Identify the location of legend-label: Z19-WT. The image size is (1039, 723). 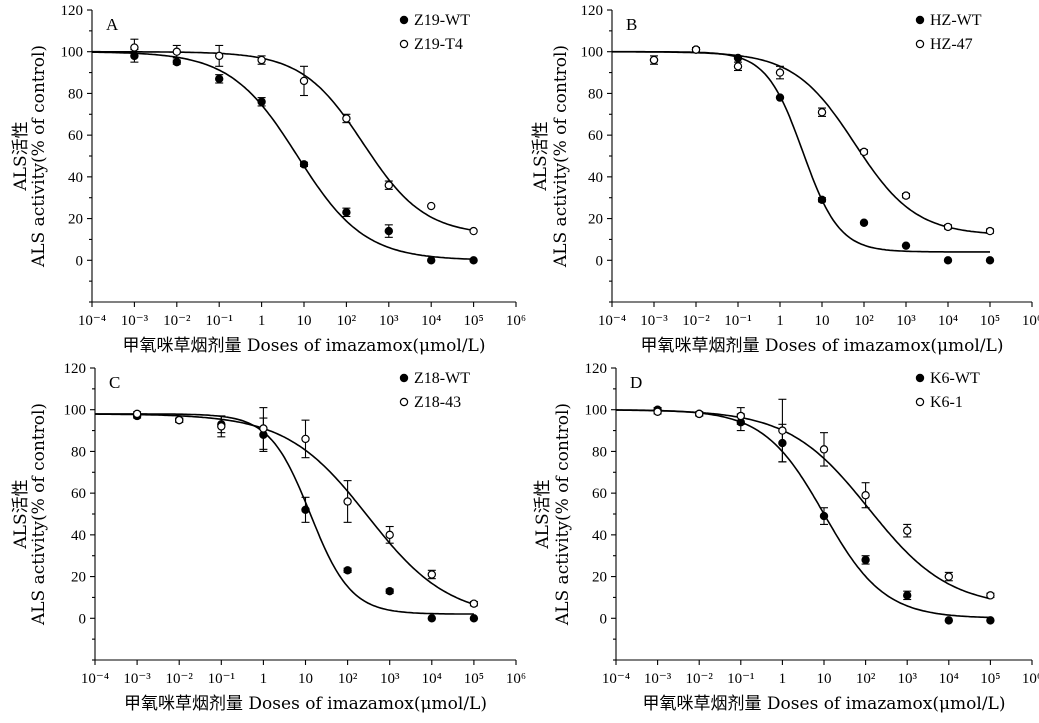
(442, 20).